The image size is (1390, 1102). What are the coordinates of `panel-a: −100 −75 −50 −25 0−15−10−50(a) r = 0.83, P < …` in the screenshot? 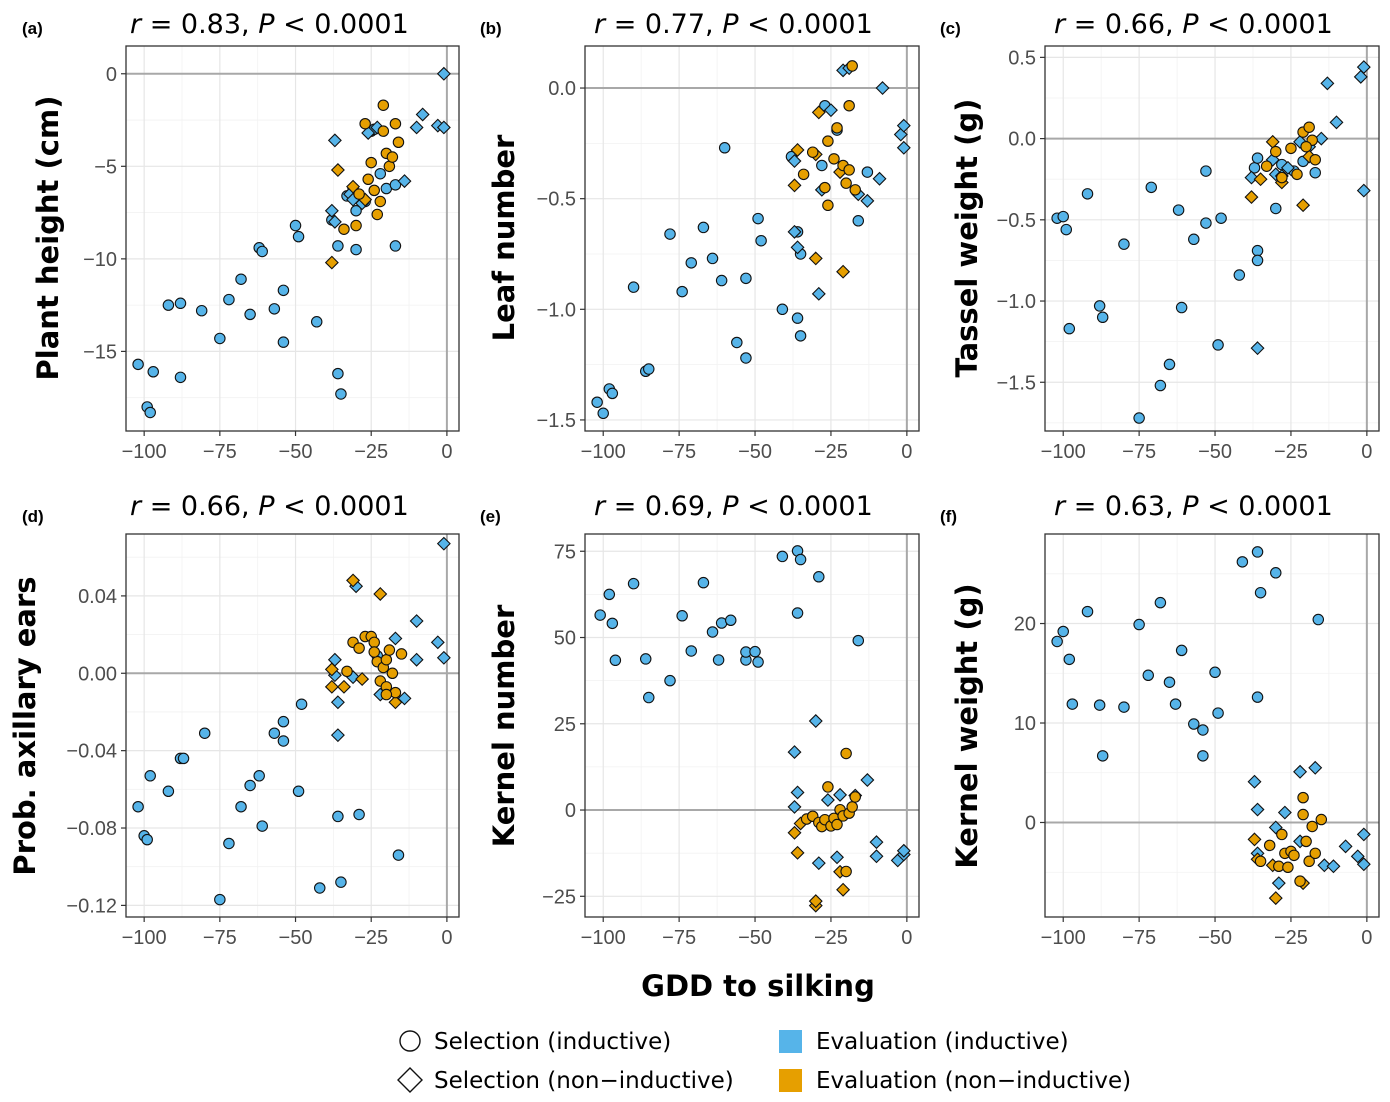 It's located at (241, 236).